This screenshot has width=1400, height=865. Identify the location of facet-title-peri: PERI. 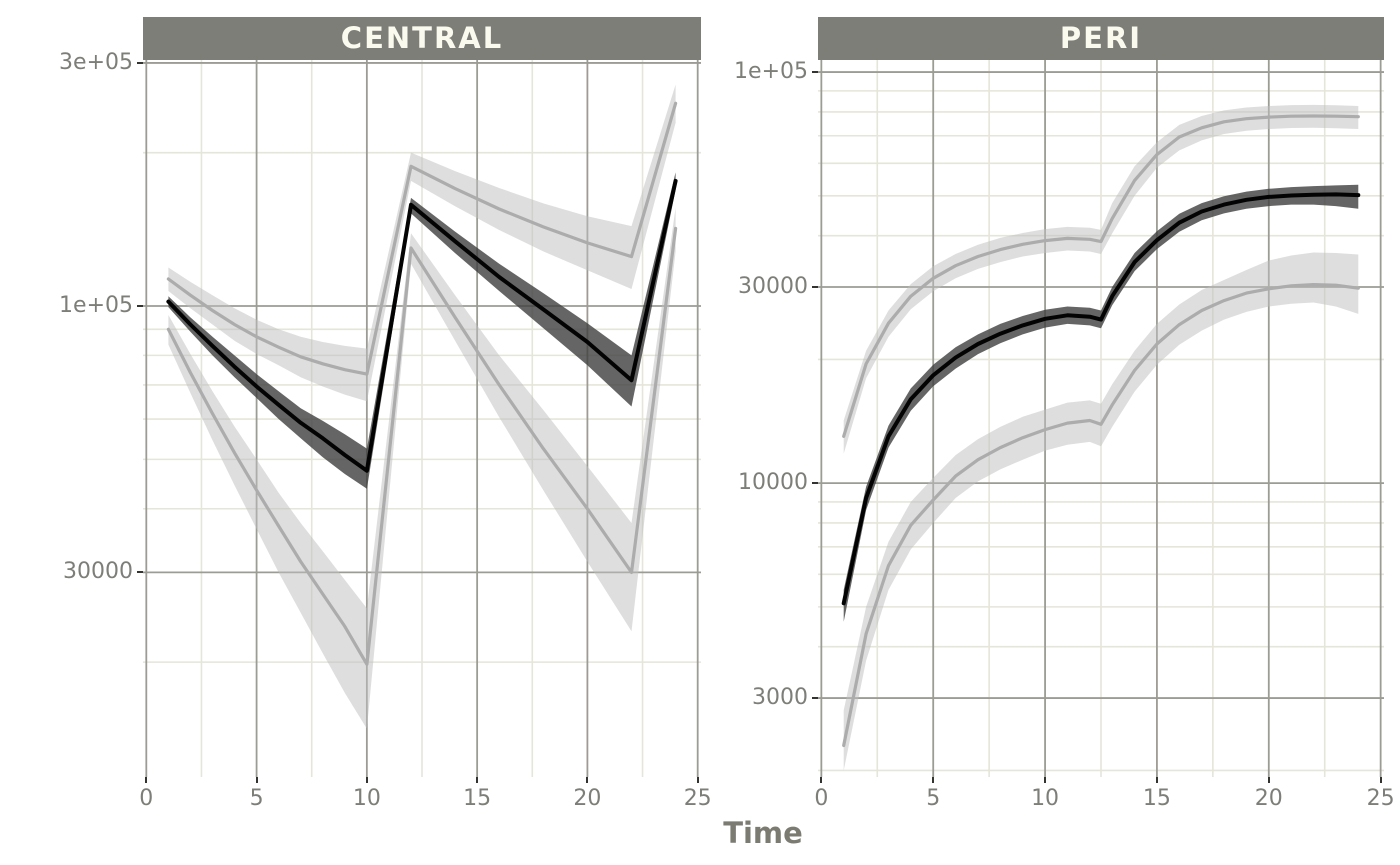
(1101, 38).